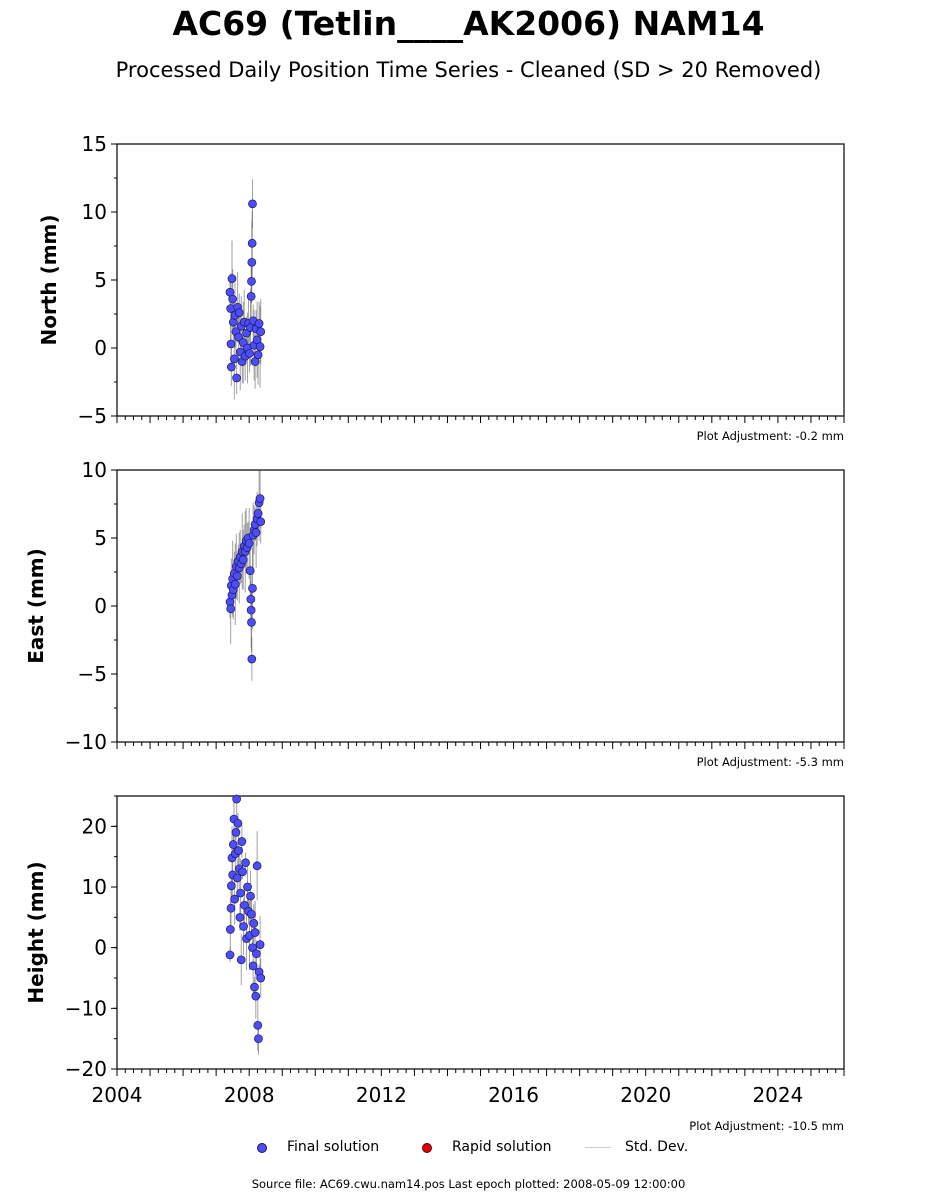  What do you see at coordinates (262, 1148) in the screenshot?
I see `final-solution-marker-icon` at bounding box center [262, 1148].